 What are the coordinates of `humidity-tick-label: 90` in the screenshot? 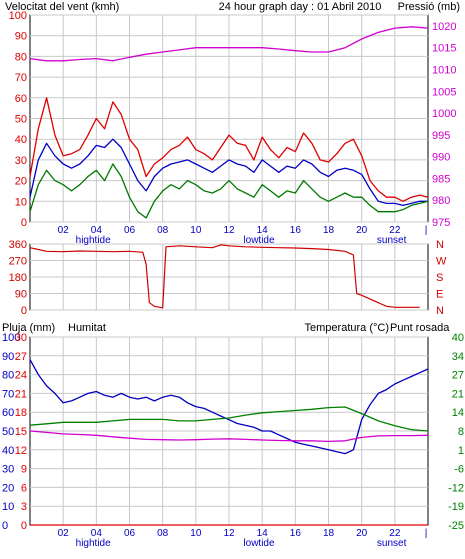 It's located at (8, 357).